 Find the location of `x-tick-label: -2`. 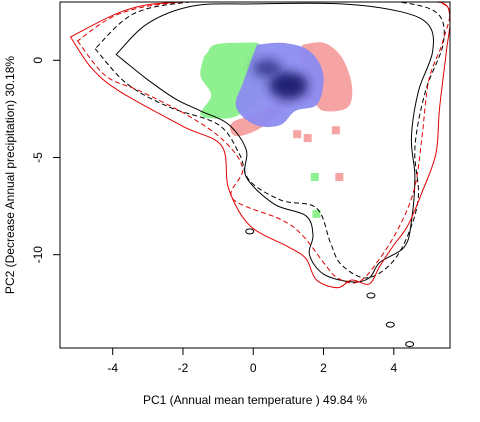

x-tick-label: -2 is located at coordinates (183, 368).